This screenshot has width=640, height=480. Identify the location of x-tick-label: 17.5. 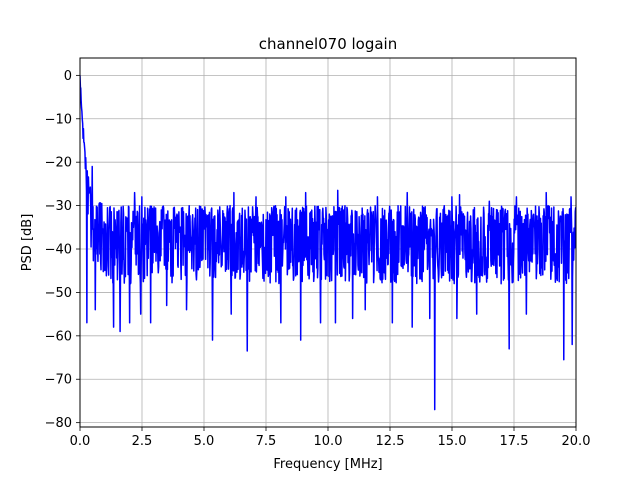
(514, 441).